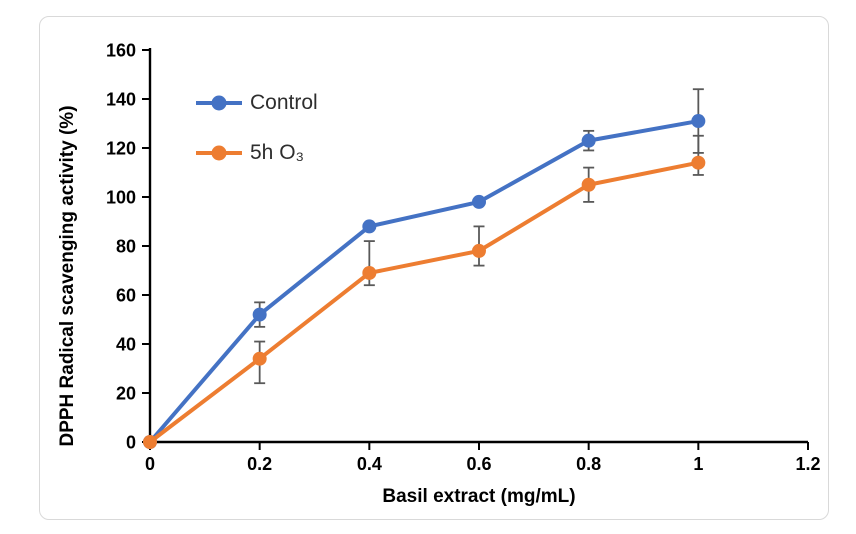 This screenshot has height=534, width=856. Describe the element at coordinates (126, 296) in the screenshot. I see `y-tick-label: 60` at that location.